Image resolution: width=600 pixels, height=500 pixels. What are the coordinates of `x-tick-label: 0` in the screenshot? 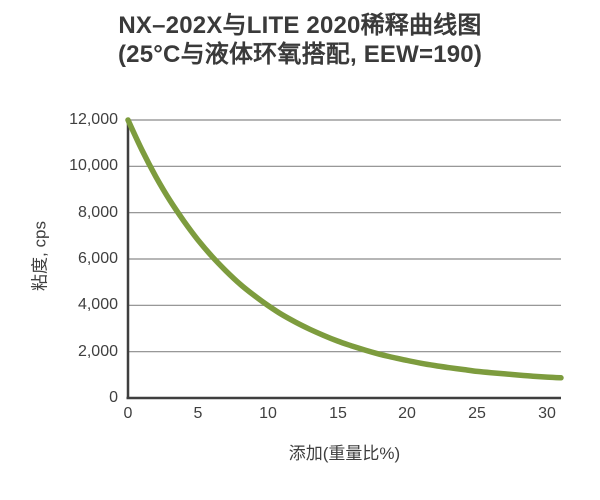 It's located at (128, 413).